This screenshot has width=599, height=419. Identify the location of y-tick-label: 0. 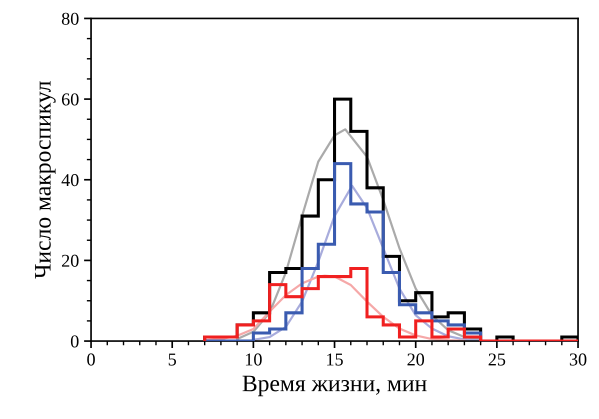
(74, 341).